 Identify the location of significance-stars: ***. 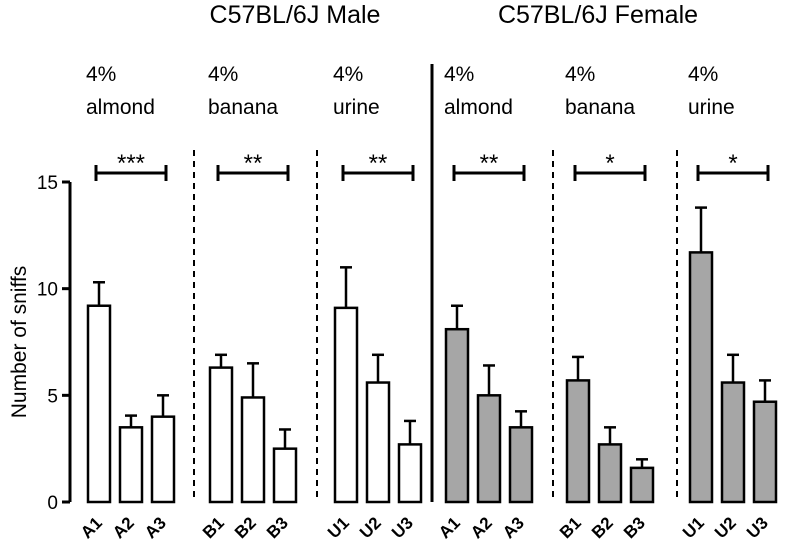
(131, 163).